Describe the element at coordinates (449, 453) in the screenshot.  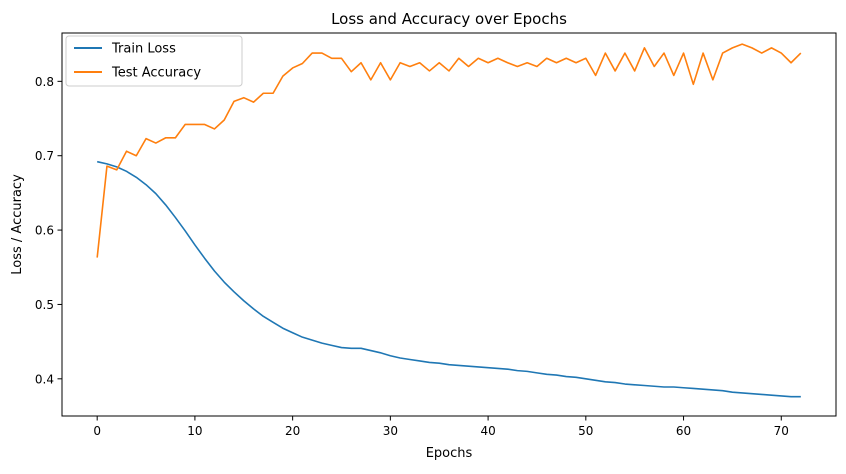
I see `x-axis-label: Epochs` at that location.